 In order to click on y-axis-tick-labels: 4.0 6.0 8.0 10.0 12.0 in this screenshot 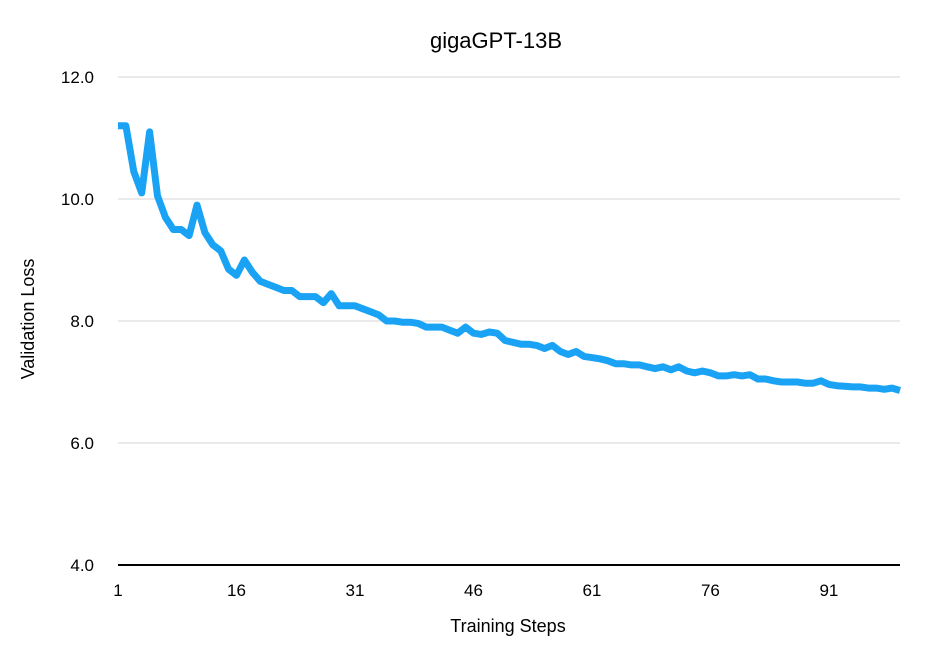, I will do `click(77, 321)`.